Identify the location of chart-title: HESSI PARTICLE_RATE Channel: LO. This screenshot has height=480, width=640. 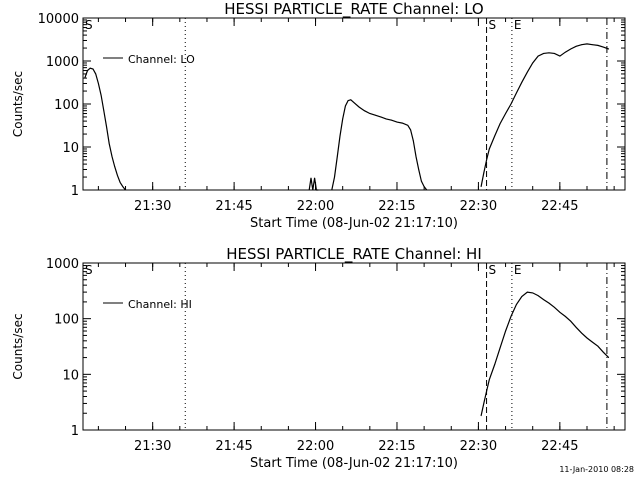
(353, 9).